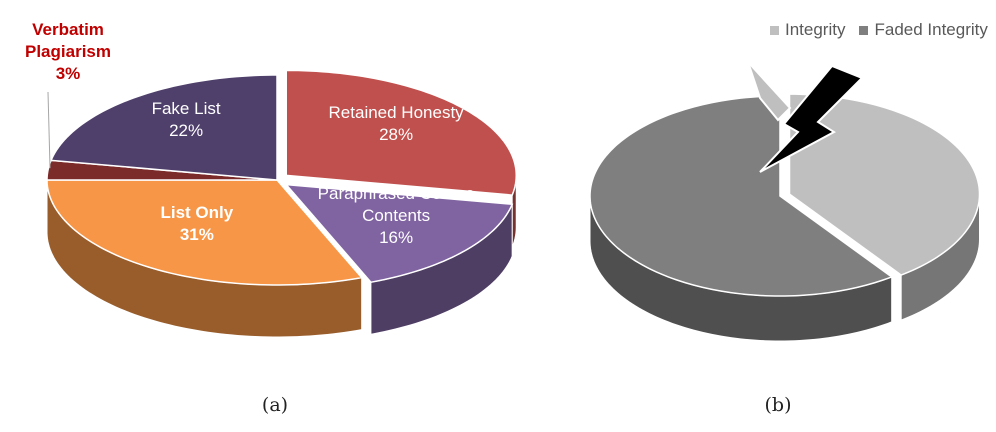 The height and width of the screenshot is (432, 996). Describe the element at coordinates (396, 134) in the screenshot. I see `slice-value: 28%` at that location.